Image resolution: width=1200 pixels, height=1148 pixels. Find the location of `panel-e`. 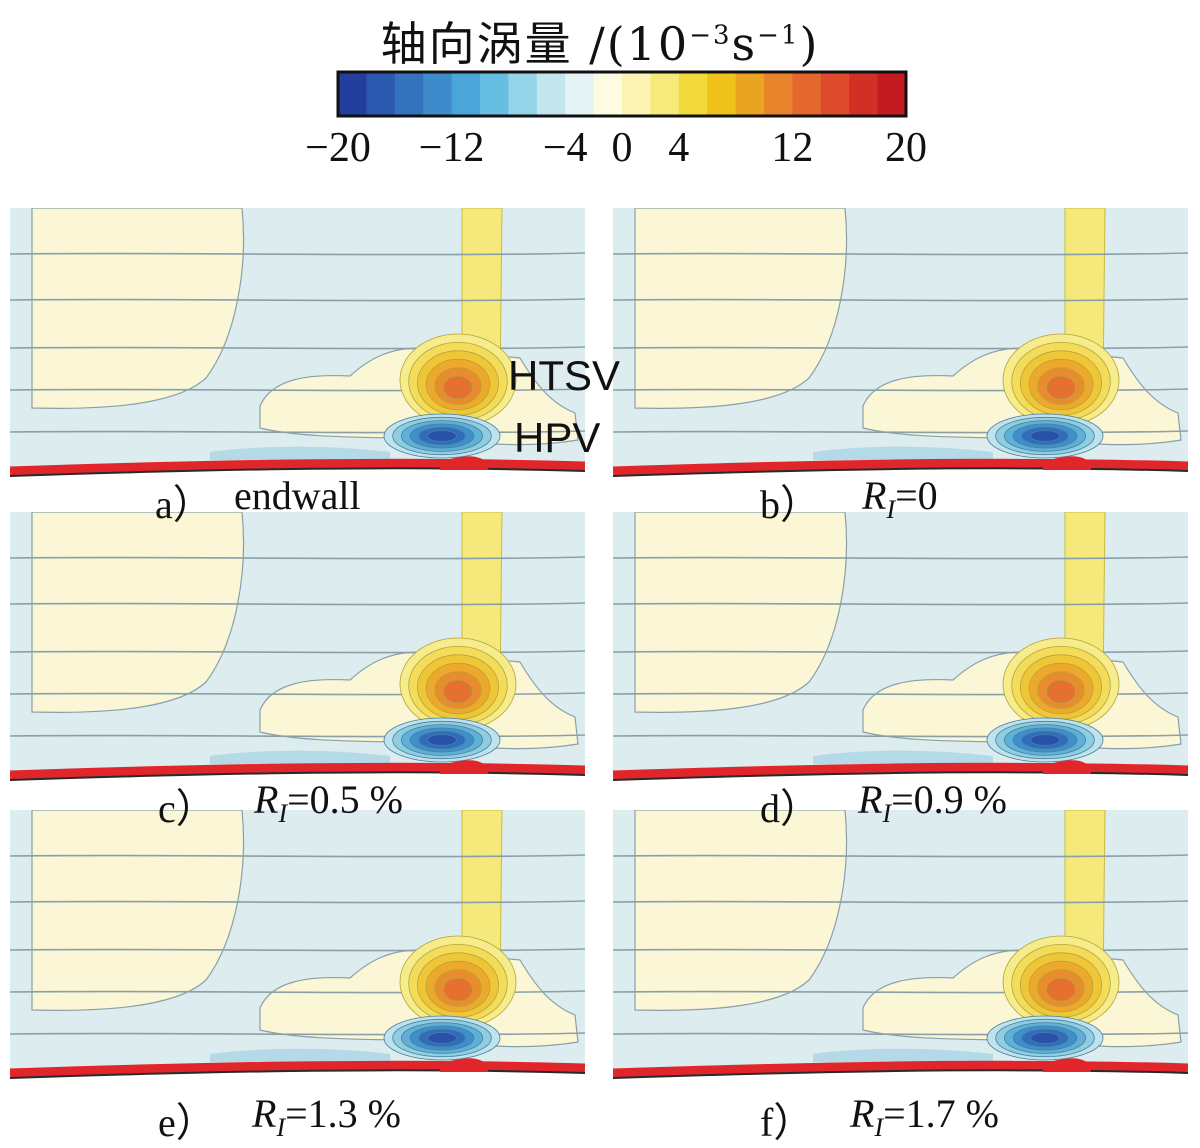

panel-e is located at coordinates (297, 946).